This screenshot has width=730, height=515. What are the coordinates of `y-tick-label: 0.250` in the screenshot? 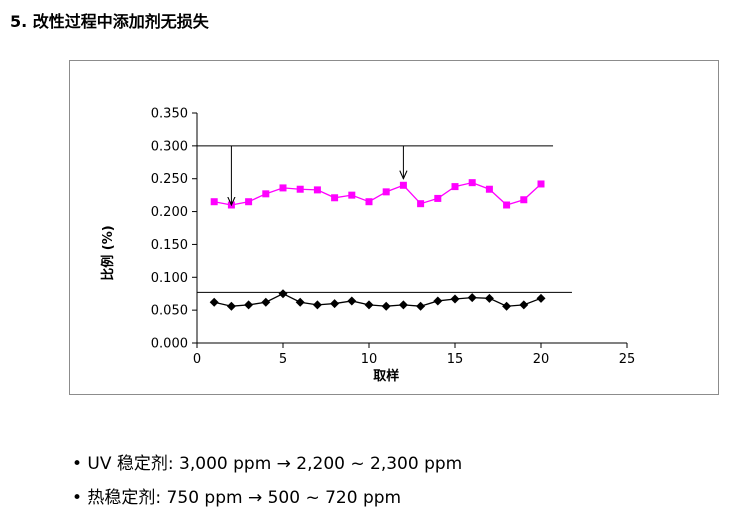 It's located at (169, 179).